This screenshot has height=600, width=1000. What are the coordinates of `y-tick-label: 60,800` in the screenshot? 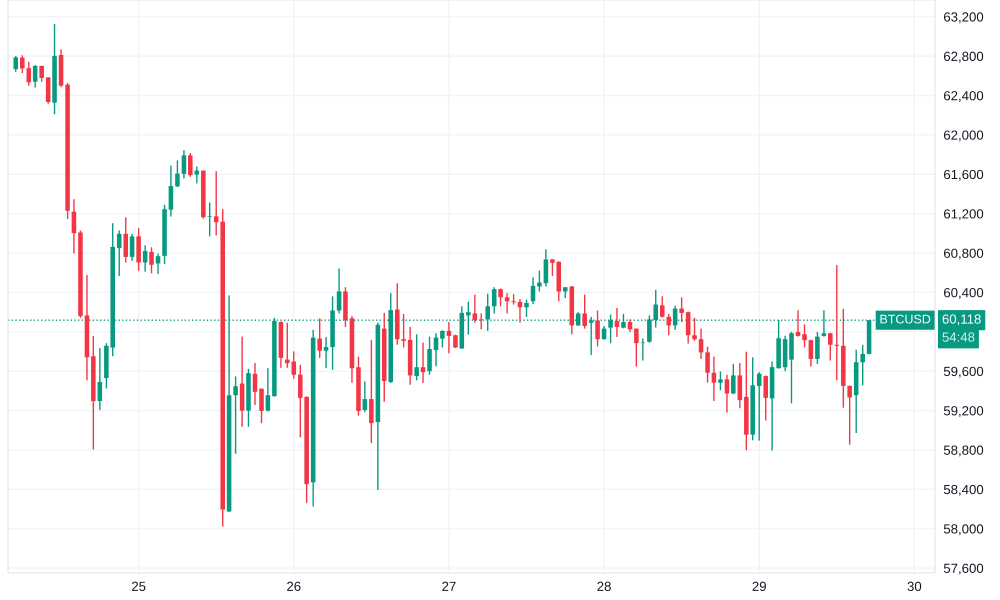 It's located at (964, 254).